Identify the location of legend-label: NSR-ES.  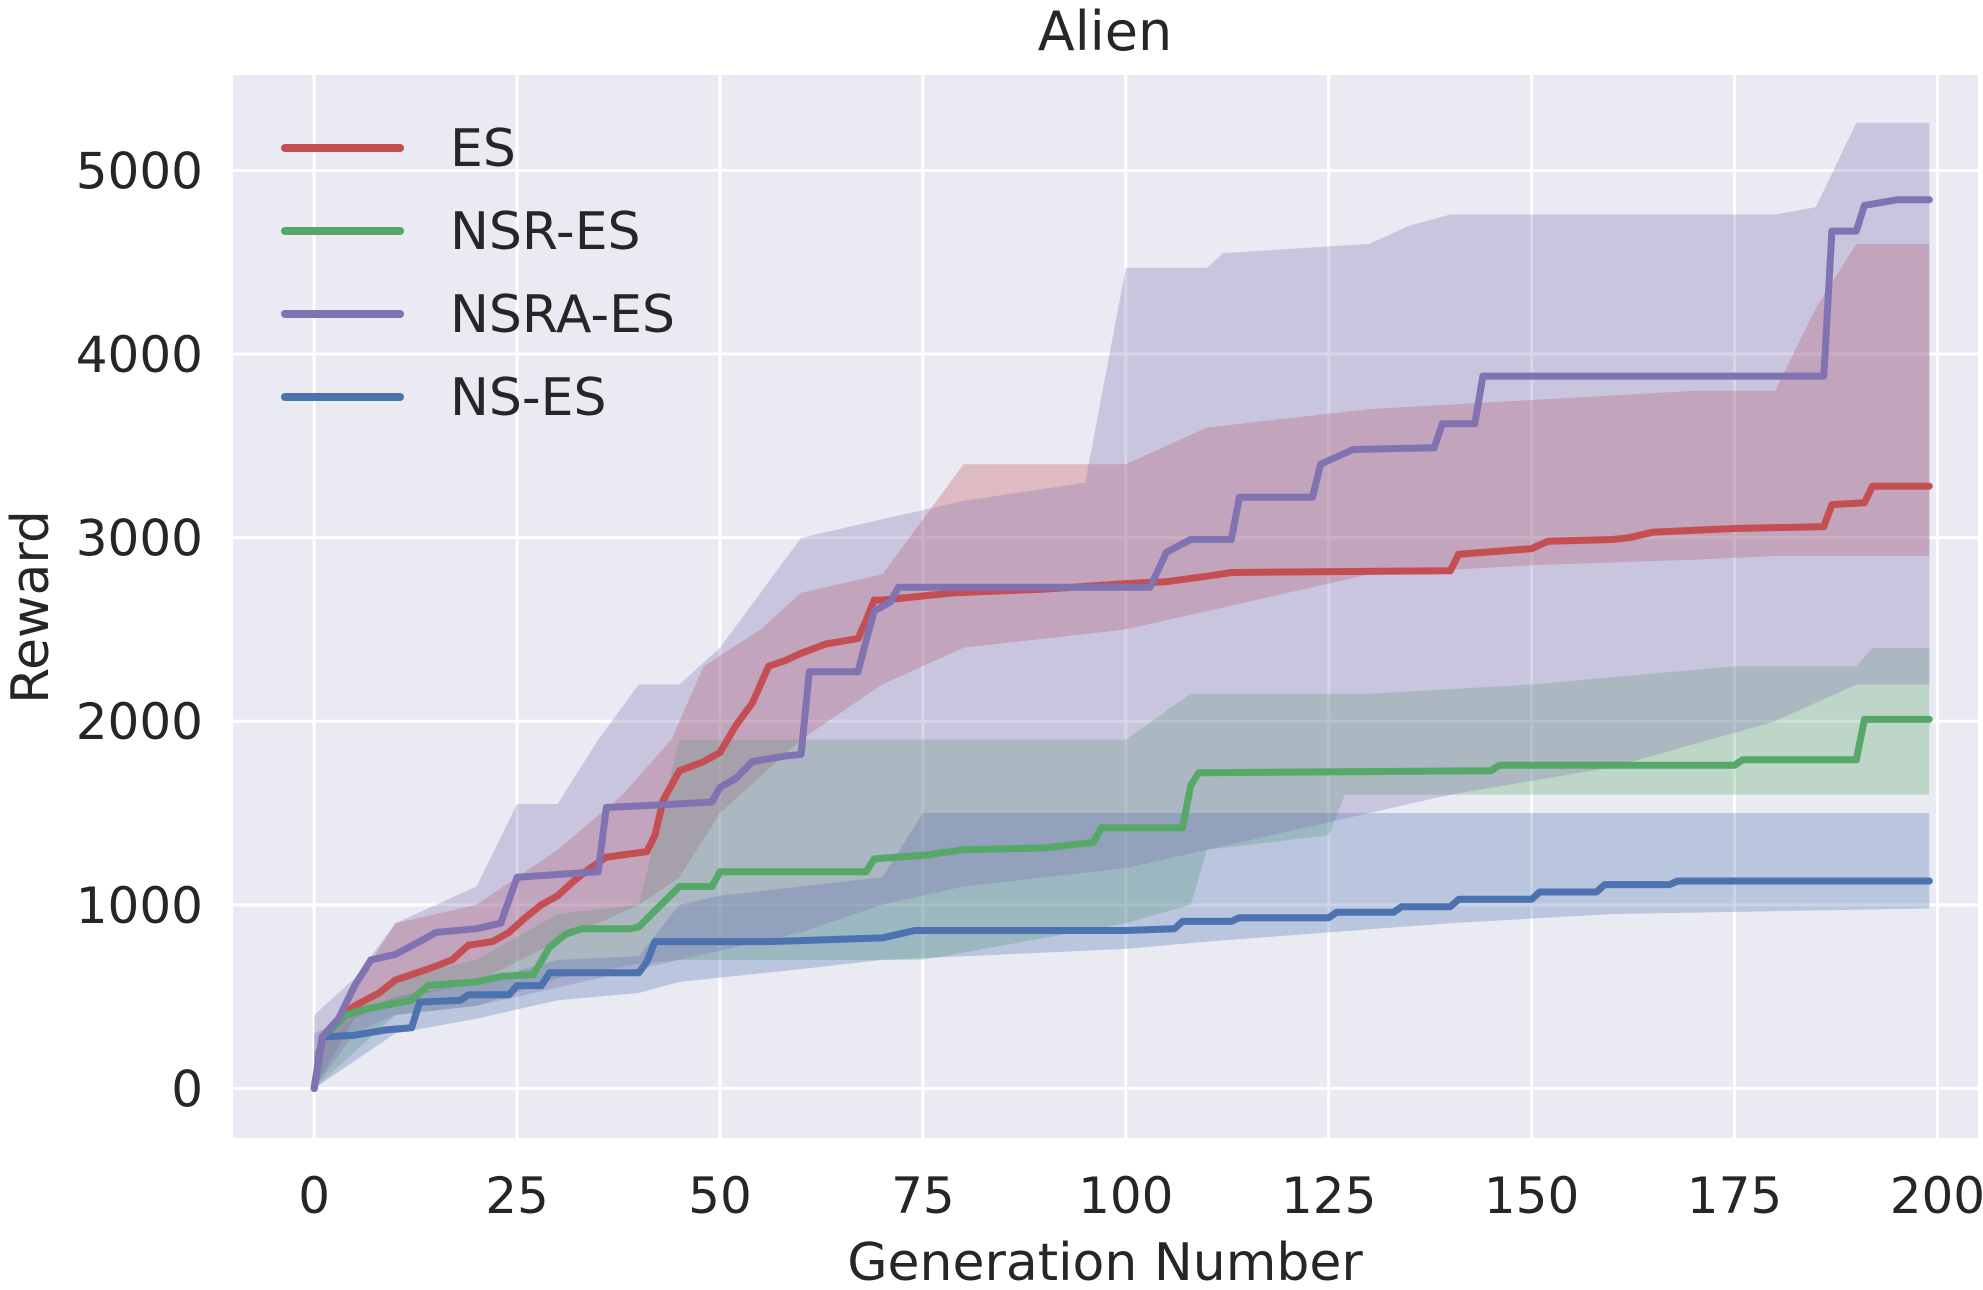
(545, 232).